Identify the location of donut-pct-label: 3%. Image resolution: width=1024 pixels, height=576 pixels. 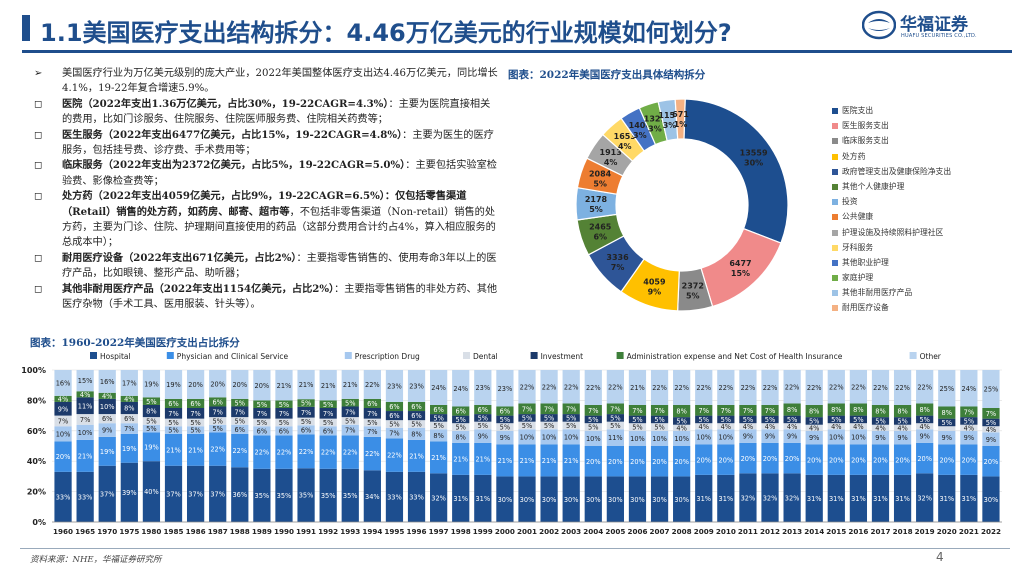
(670, 125).